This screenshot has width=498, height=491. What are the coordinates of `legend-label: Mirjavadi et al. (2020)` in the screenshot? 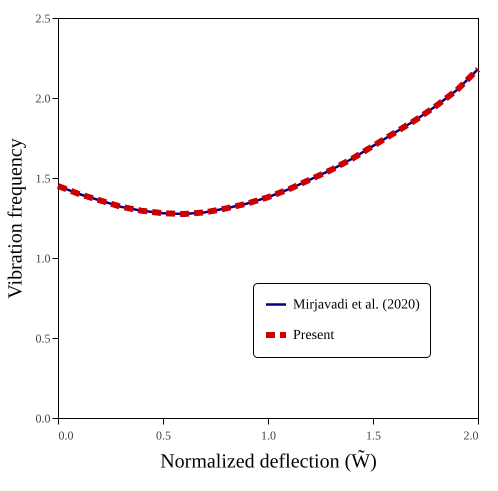 It's located at (356, 305).